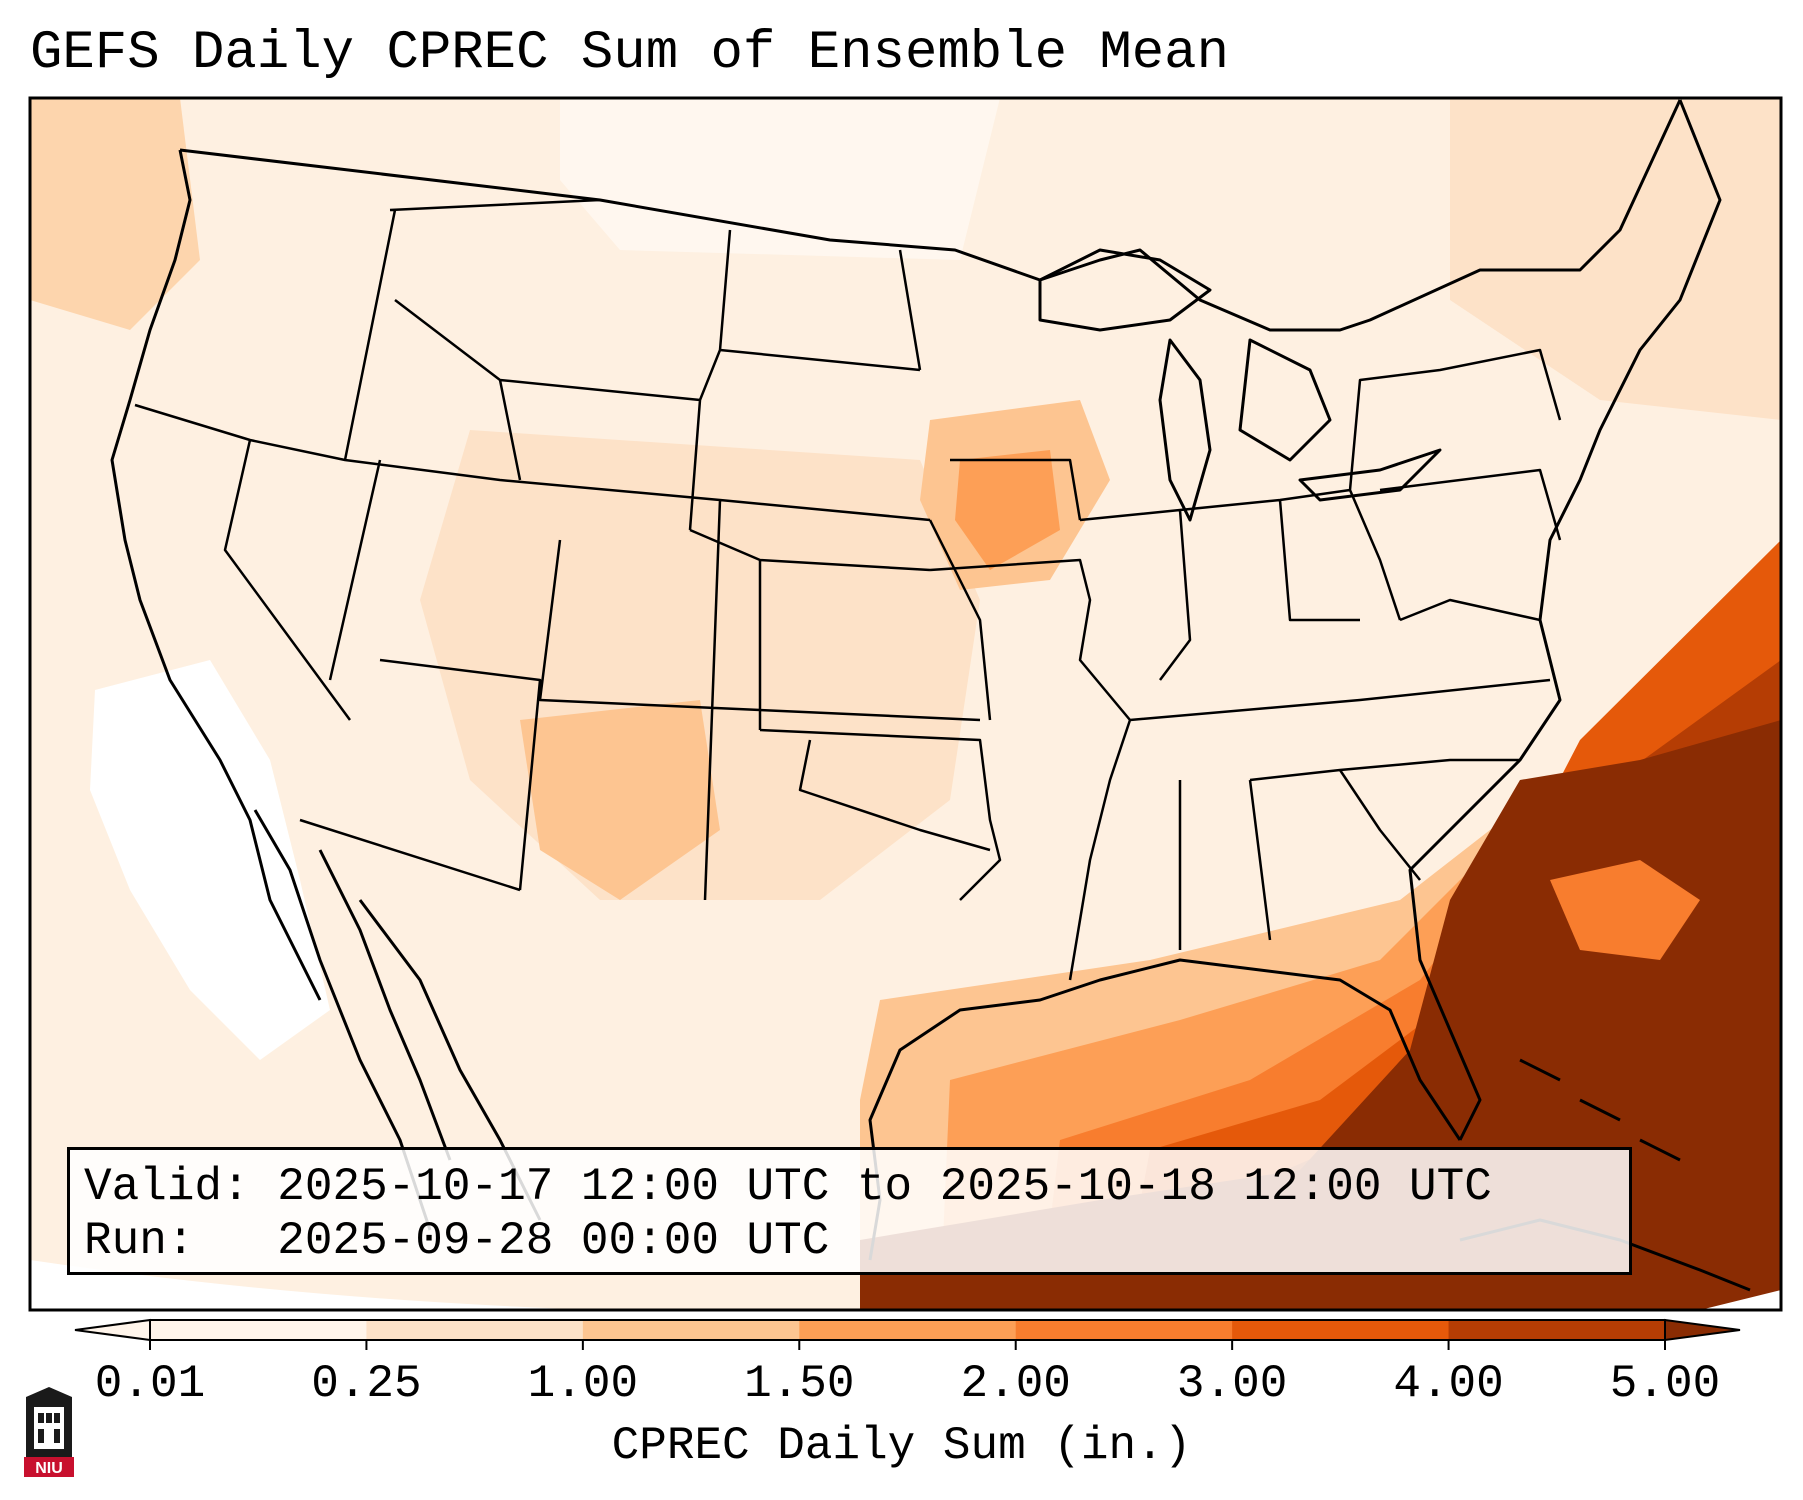  Describe the element at coordinates (1740, 1300) in the screenshot. I see `projection-edge-bottom-right` at that location.